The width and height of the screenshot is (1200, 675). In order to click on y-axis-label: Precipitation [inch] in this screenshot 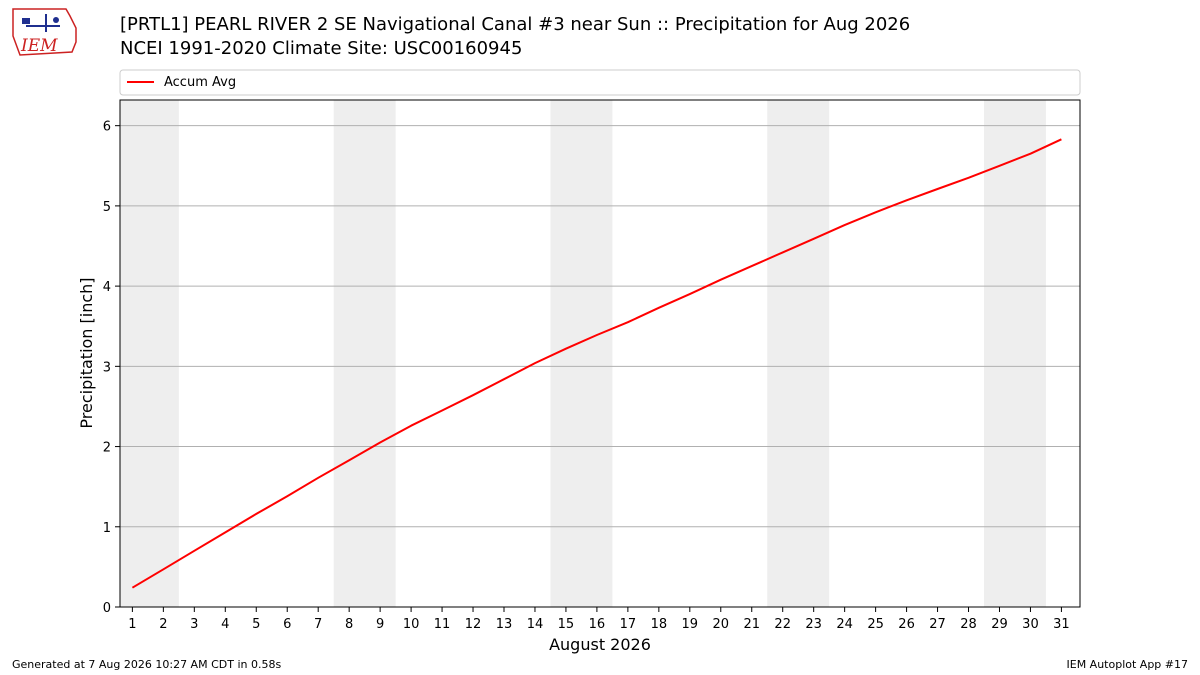, I will do `click(86, 352)`.